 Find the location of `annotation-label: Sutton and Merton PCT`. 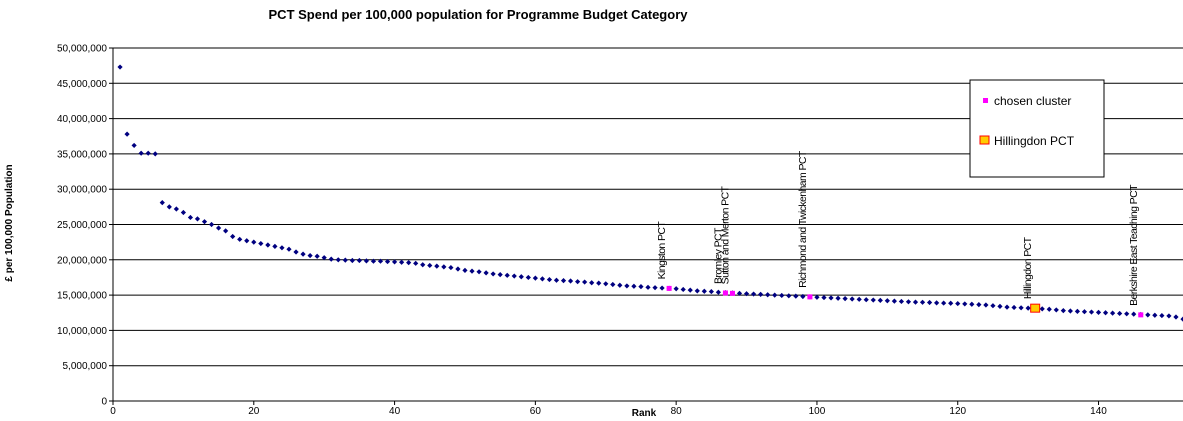

annotation-label: Sutton and Merton PCT is located at coordinates (725, 234).